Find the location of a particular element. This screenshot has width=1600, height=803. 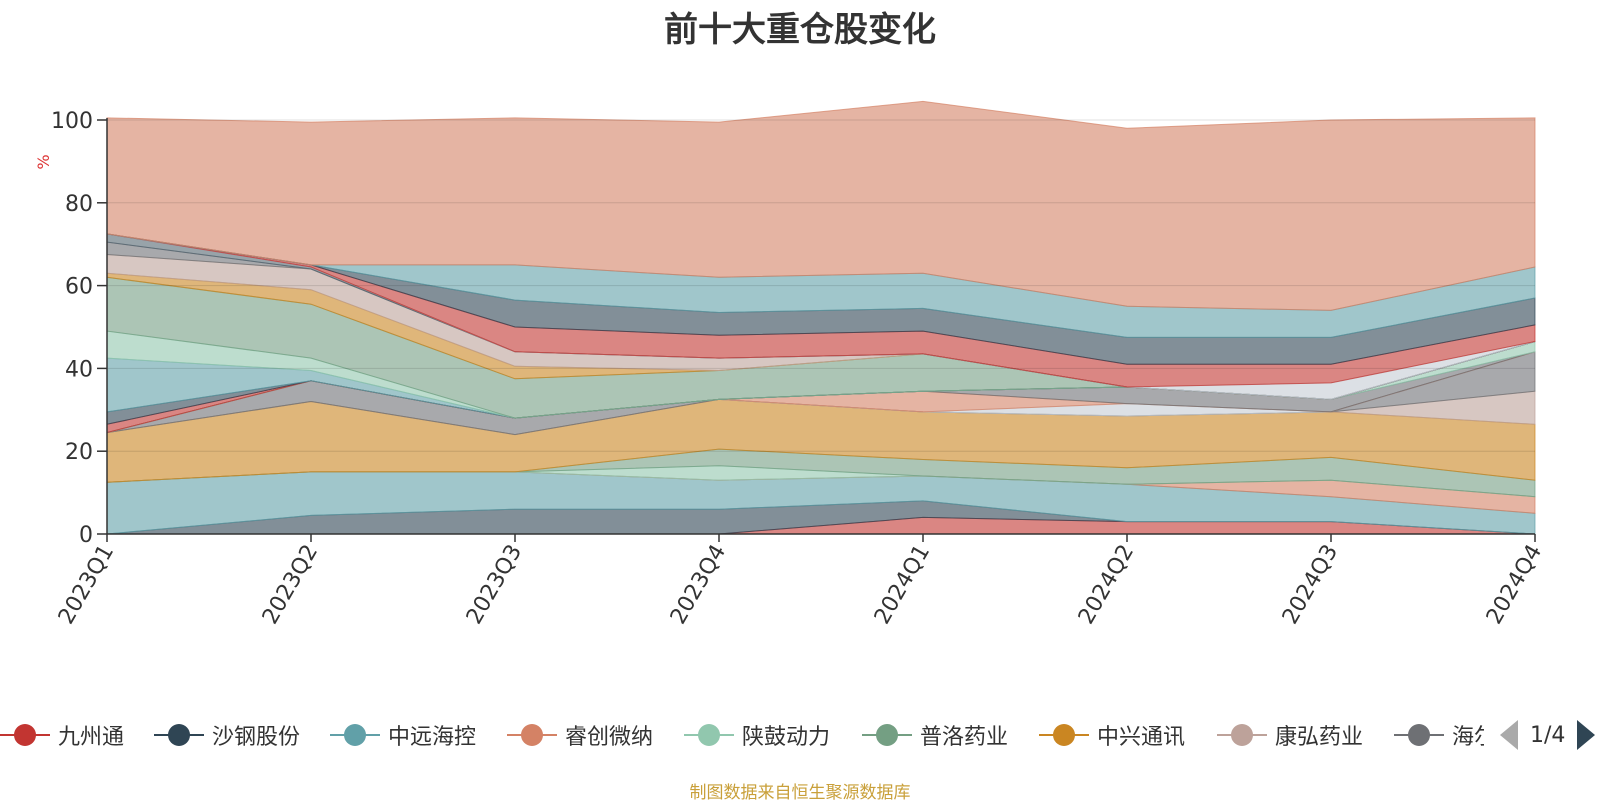

legend-item-8: 海尔智家 is located at coordinates (1439, 735).